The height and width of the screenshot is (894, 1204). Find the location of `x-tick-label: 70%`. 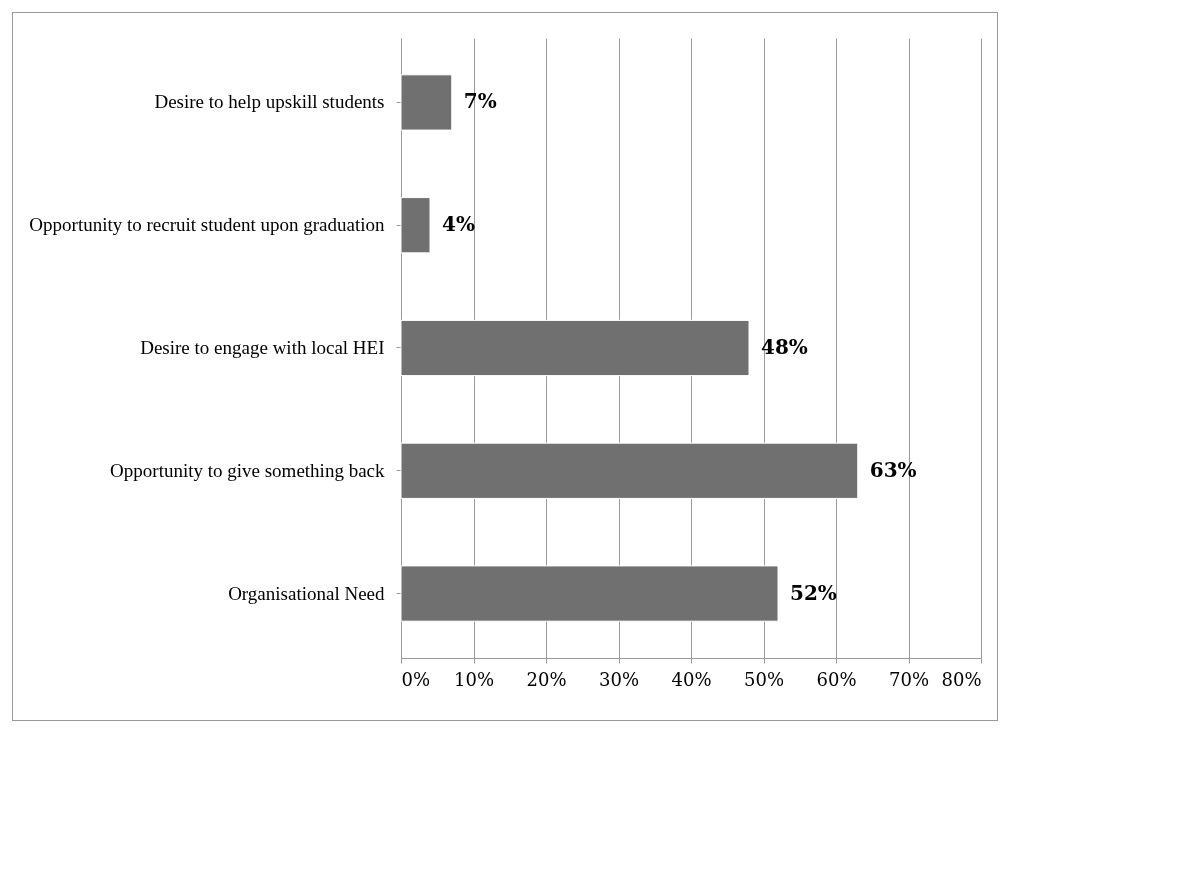

x-tick-label: 70% is located at coordinates (909, 679).